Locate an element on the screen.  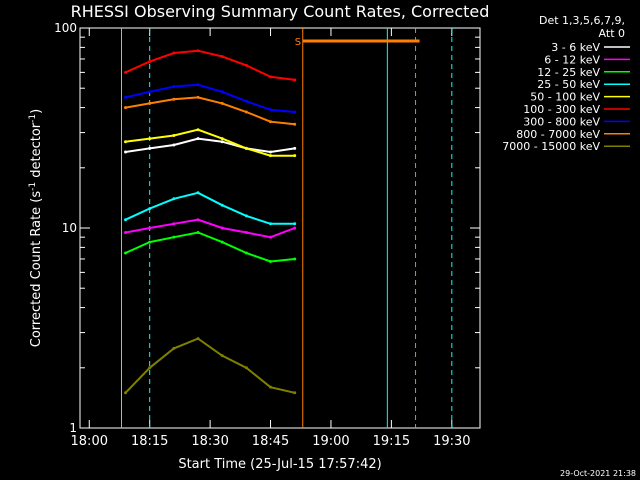
y-axis-label-exp1: -1 is located at coordinates (33, 186).